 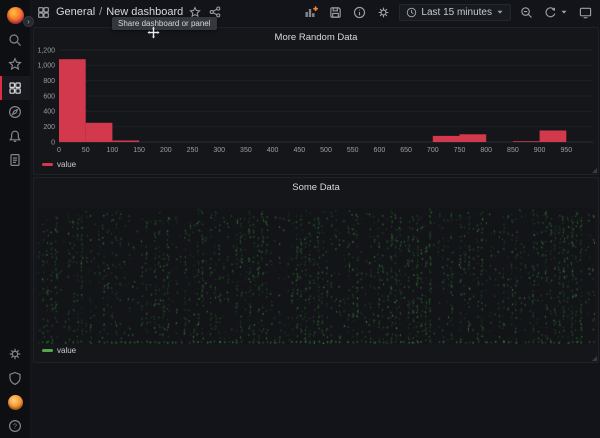 I want to click on tooltip: Share dashboard or panel, so click(x=164, y=23).